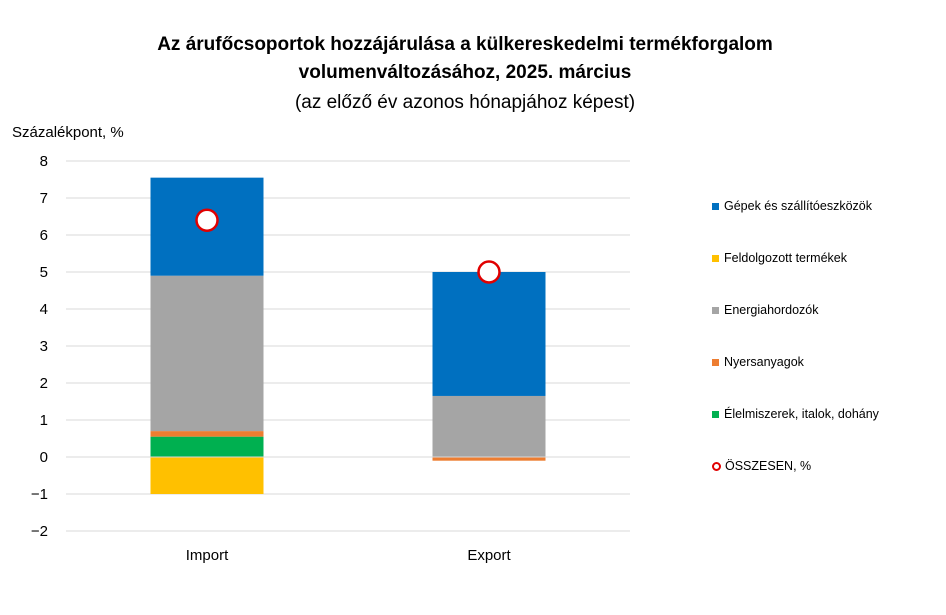 Image resolution: width=946 pixels, height=615 pixels. What do you see at coordinates (68, 132) in the screenshot?
I see `y-axis-label: Százalékpont, %` at bounding box center [68, 132].